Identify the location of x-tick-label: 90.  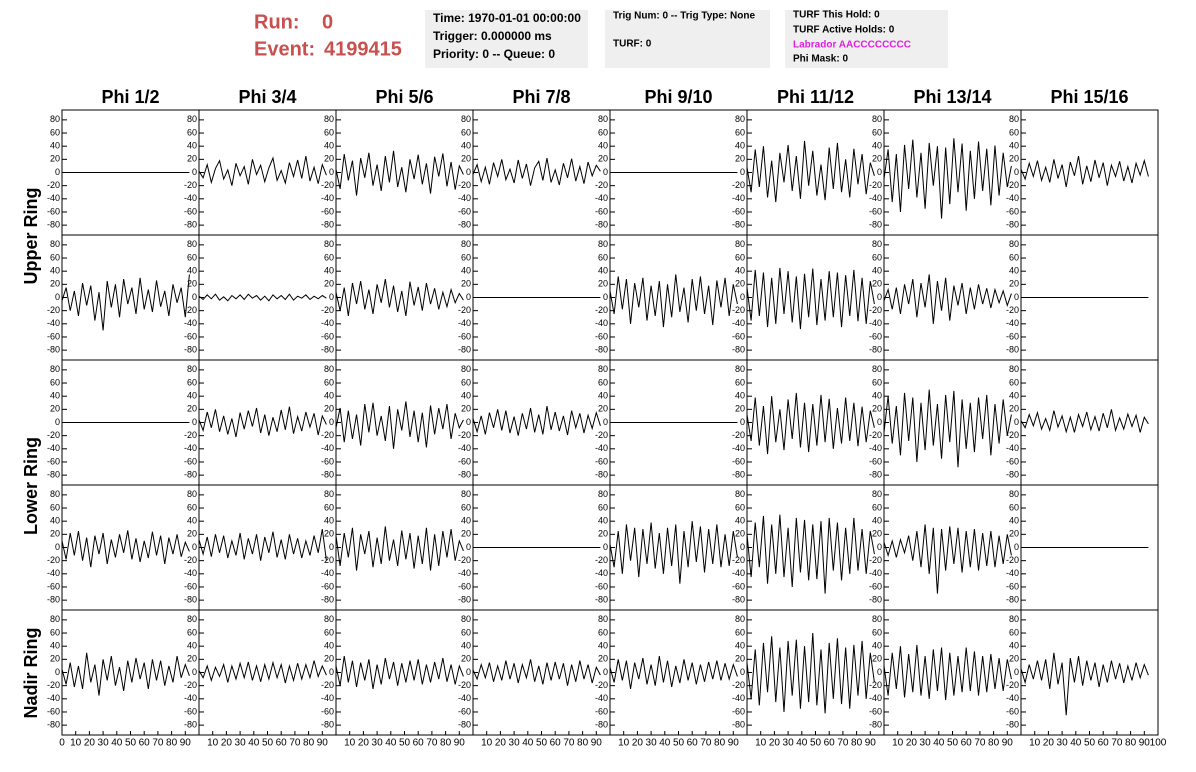
(1008, 743).